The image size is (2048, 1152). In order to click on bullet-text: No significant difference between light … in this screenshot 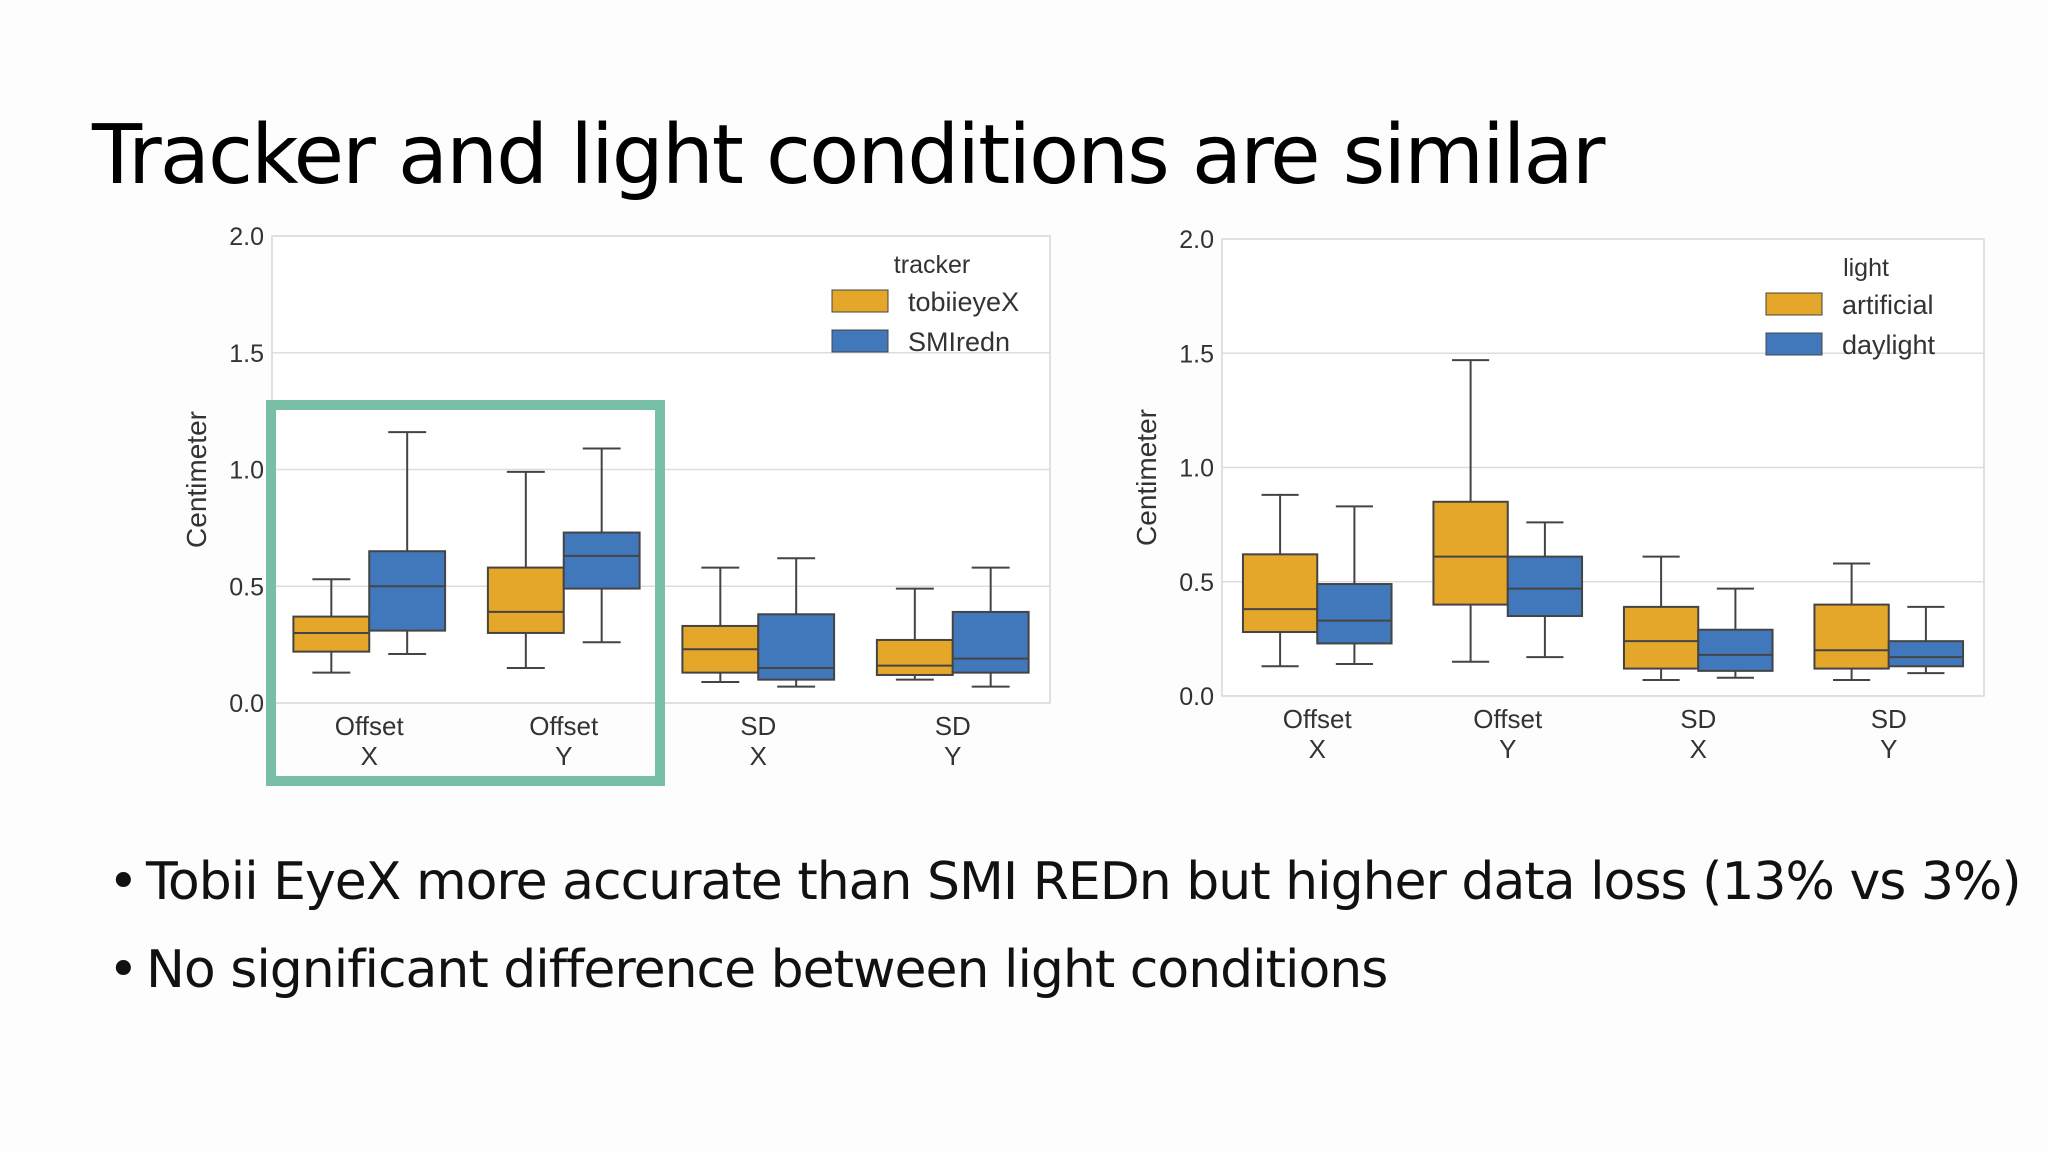, I will do `click(767, 970)`.